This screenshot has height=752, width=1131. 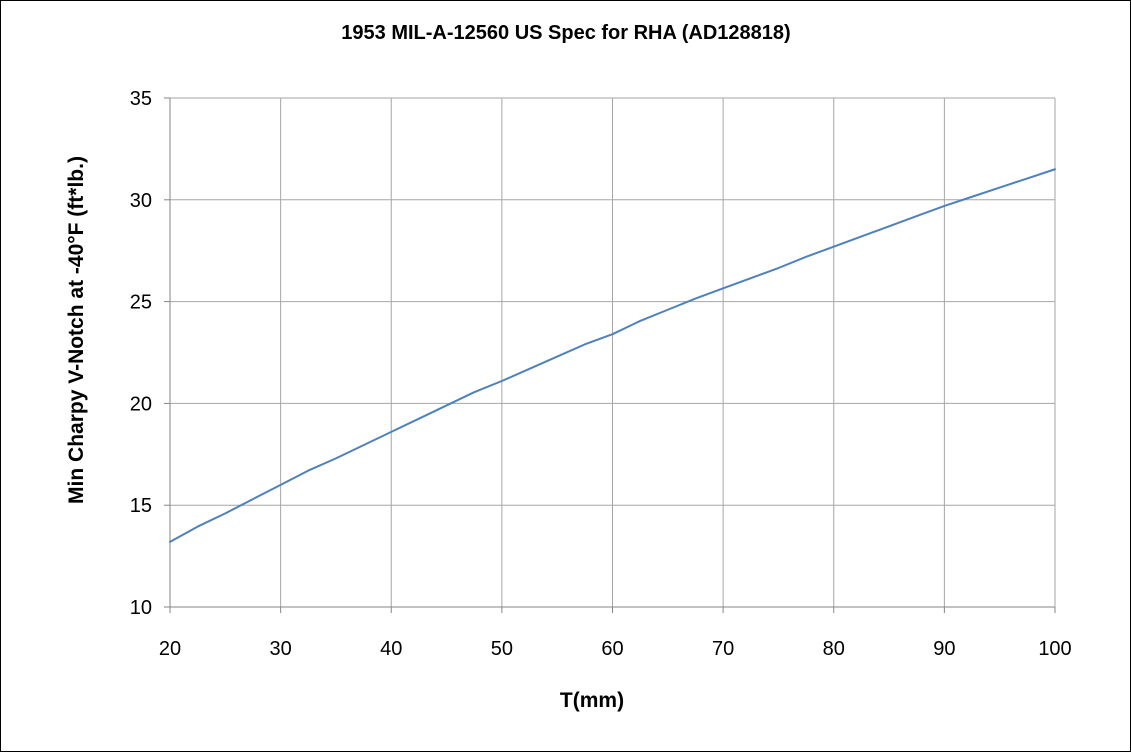 What do you see at coordinates (141, 608) in the screenshot?
I see `y-tick-label: 10` at bounding box center [141, 608].